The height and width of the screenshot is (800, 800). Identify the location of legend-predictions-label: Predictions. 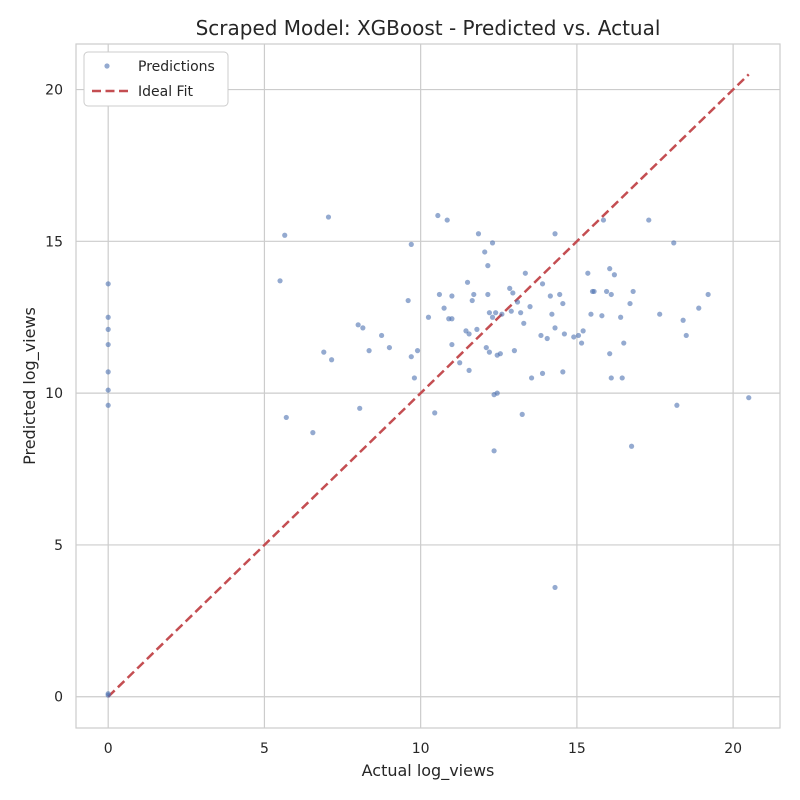
(176, 67).